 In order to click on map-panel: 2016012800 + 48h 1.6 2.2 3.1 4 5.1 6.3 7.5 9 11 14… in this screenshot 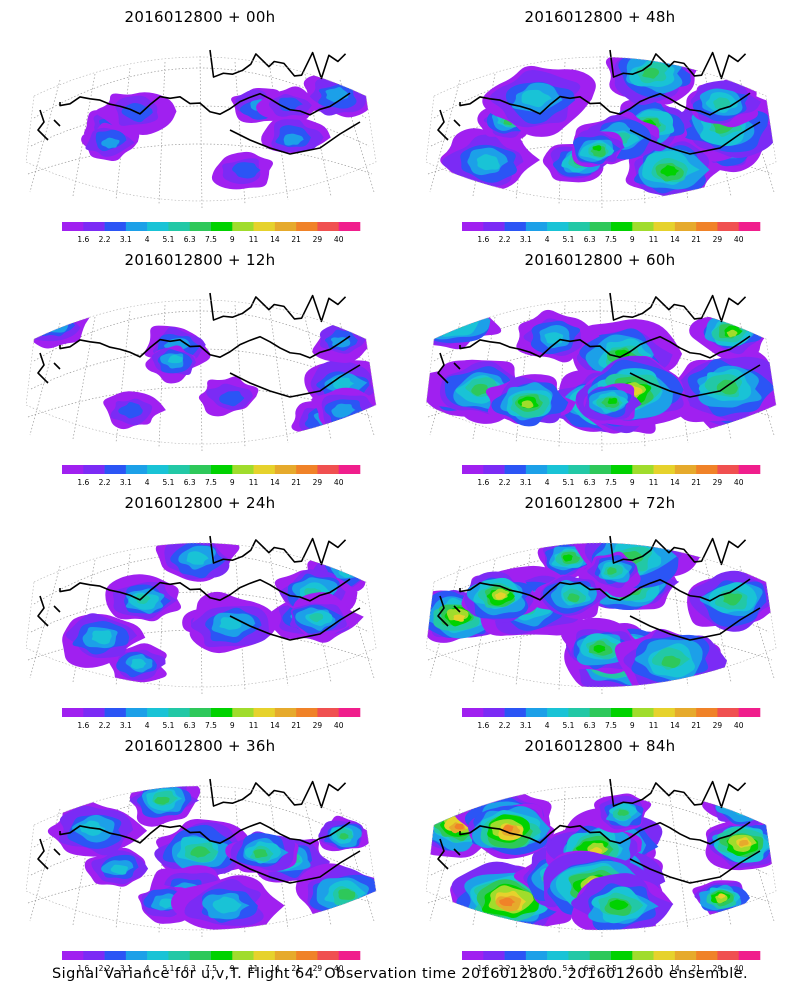, I will do `click(600, 122)`.